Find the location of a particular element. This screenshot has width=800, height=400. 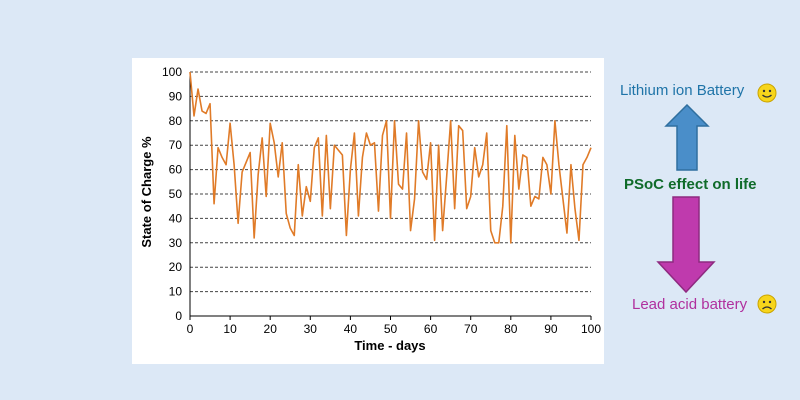

x-tick-label: 30 is located at coordinates (311, 329).